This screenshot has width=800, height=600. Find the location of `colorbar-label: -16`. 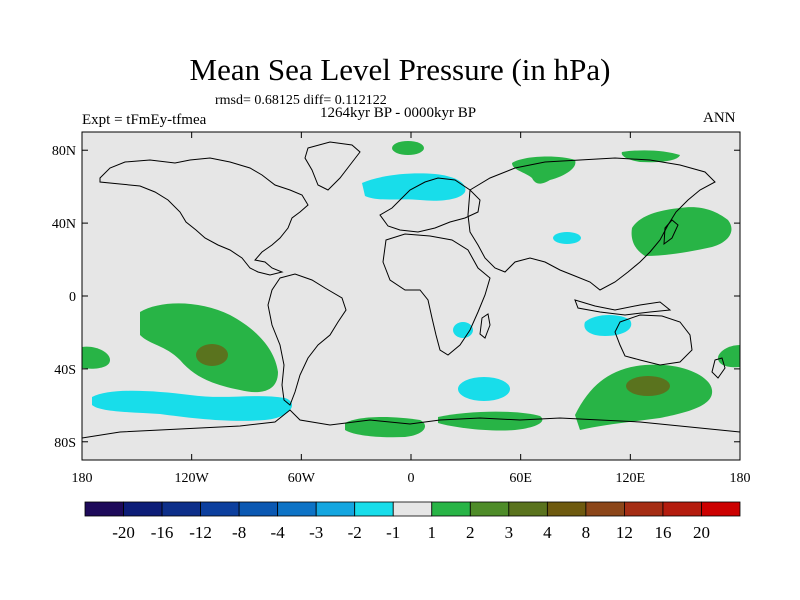

colorbar-label: -16 is located at coordinates (162, 532).